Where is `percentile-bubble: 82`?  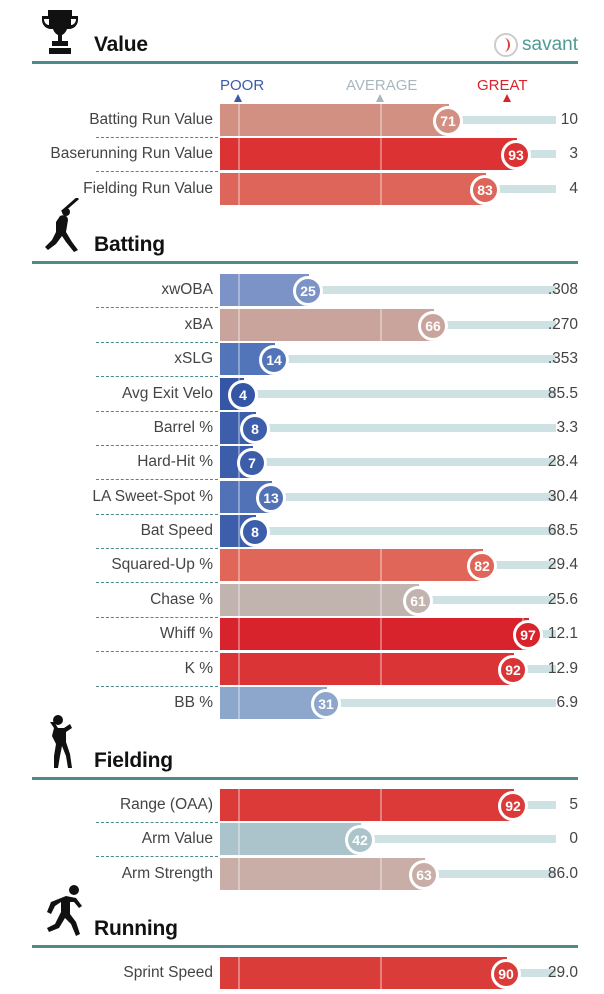 percentile-bubble: 82 is located at coordinates (482, 566).